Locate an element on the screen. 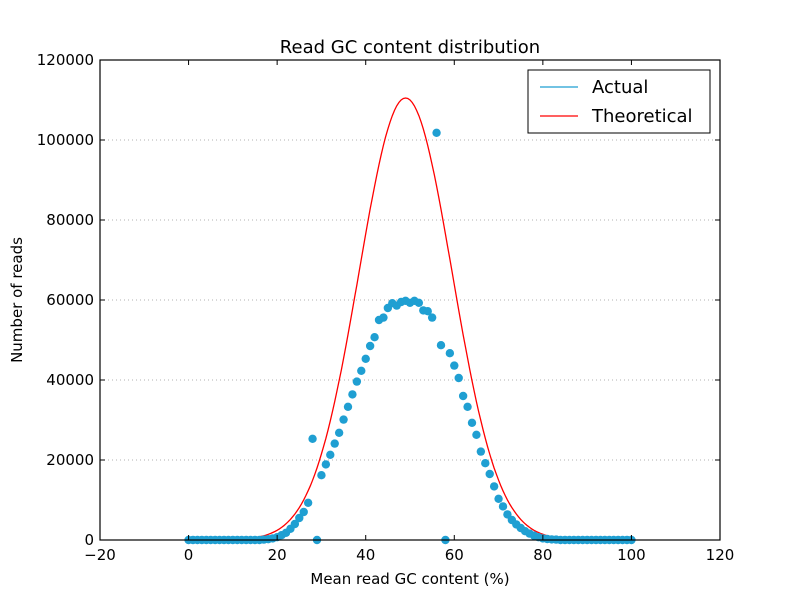 The image size is (800, 600). legend: Actual Theoretical is located at coordinates (619, 101).